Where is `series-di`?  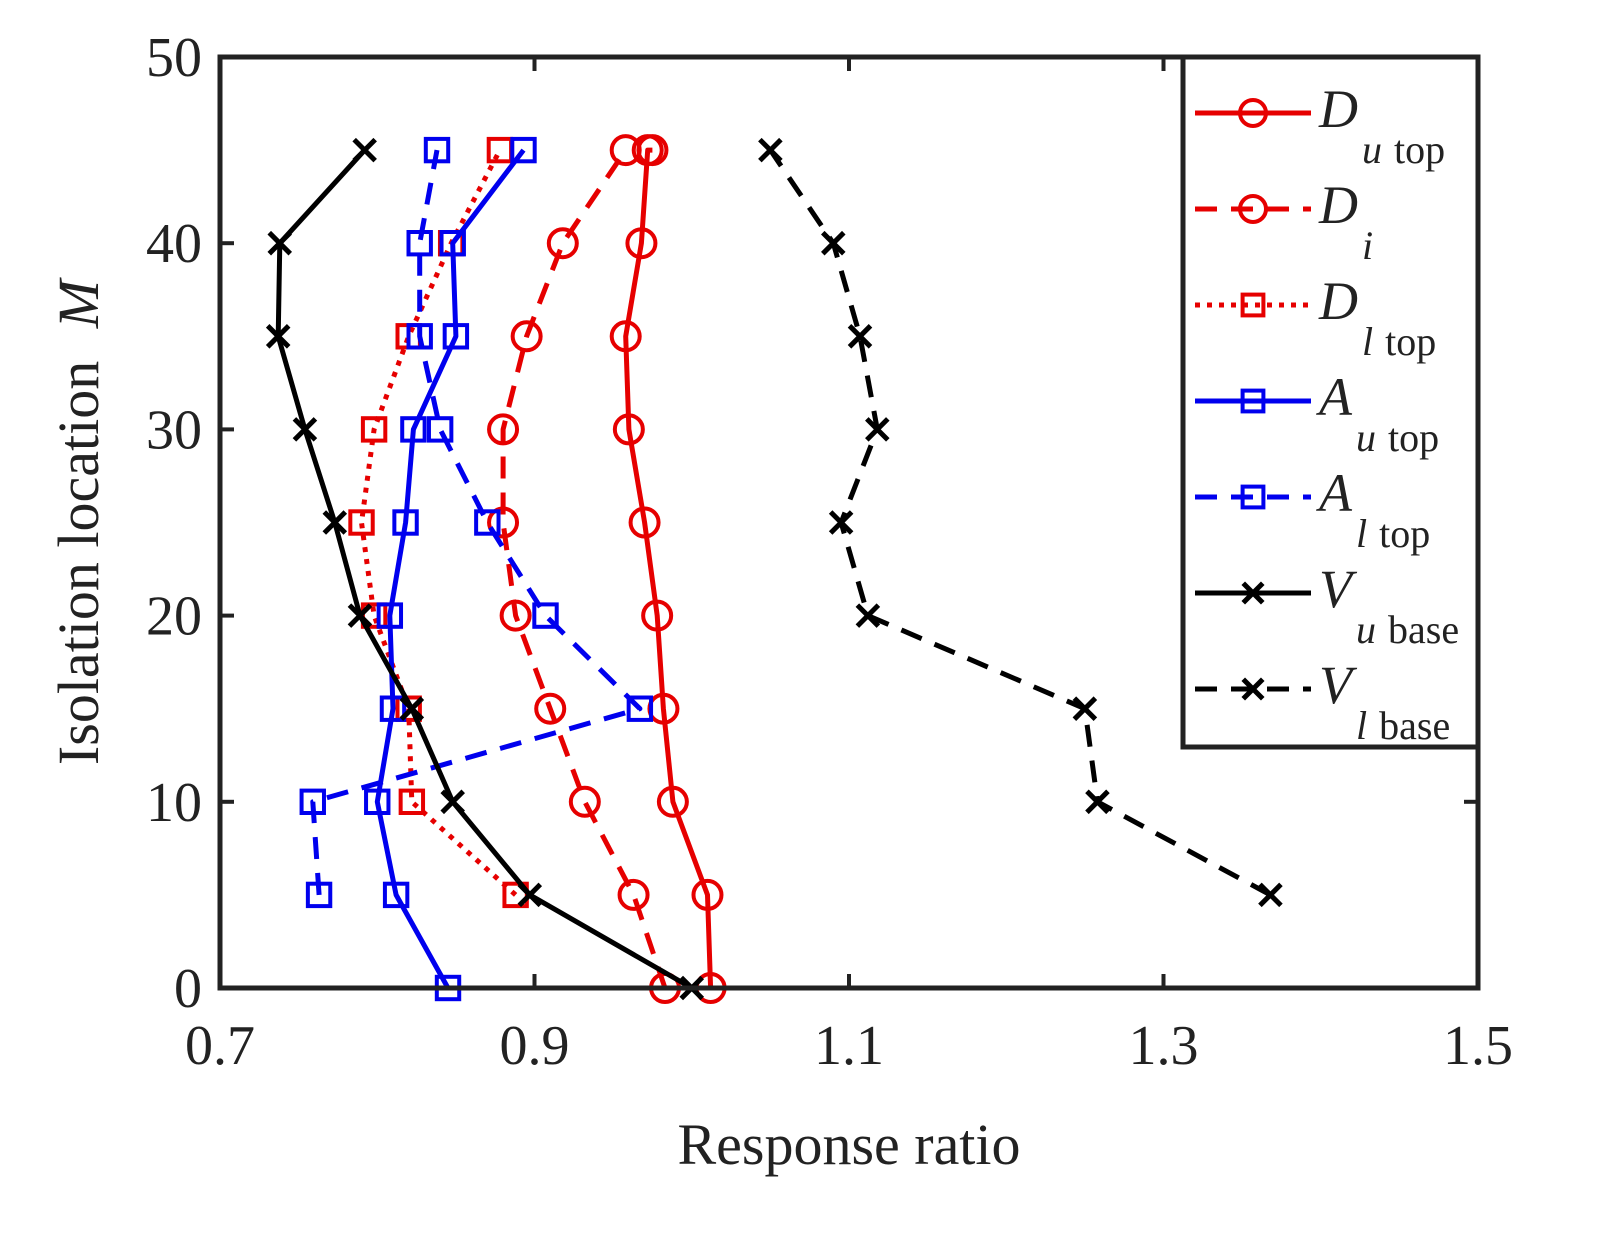 series-di is located at coordinates (584, 569).